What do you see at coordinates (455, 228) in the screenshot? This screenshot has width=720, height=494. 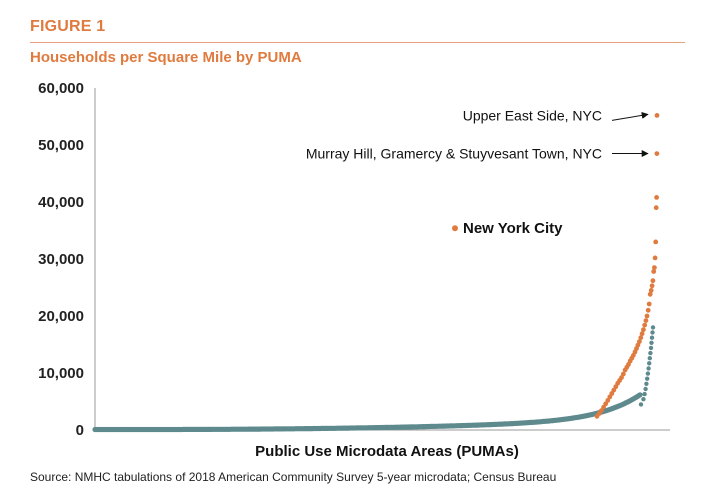 I see `legend-marker` at bounding box center [455, 228].